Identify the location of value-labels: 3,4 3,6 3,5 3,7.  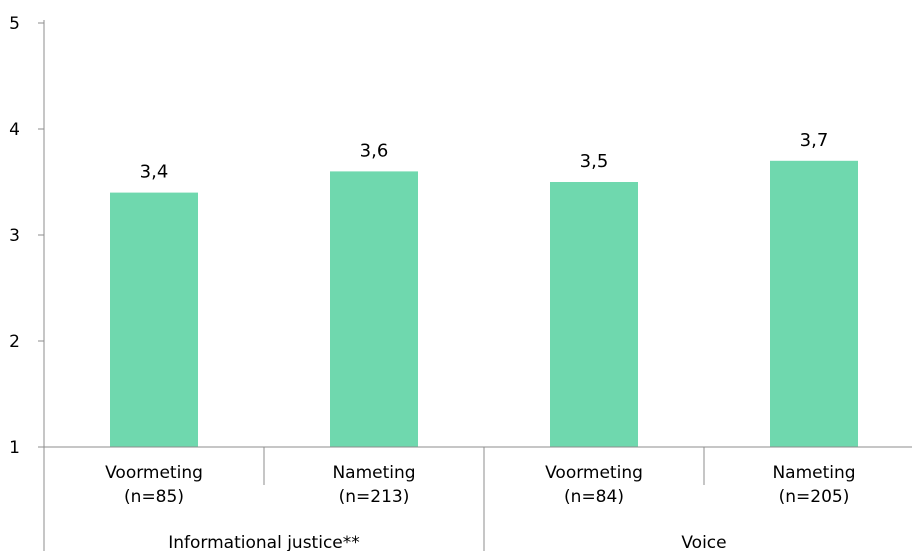
(484, 156).